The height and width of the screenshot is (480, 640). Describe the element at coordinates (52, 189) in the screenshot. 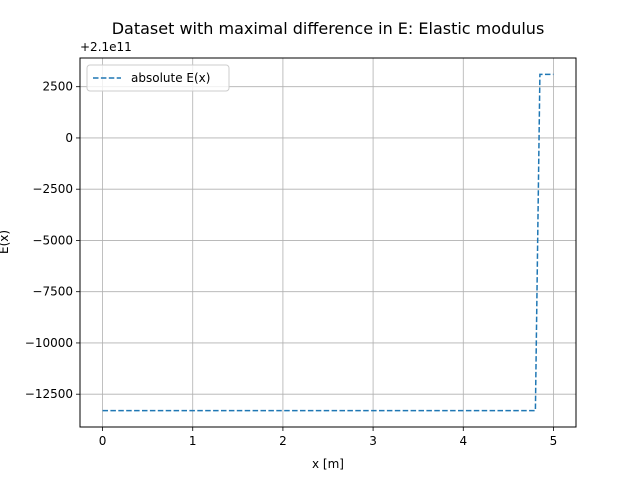

I see `y-tick-label: −2500` at that location.